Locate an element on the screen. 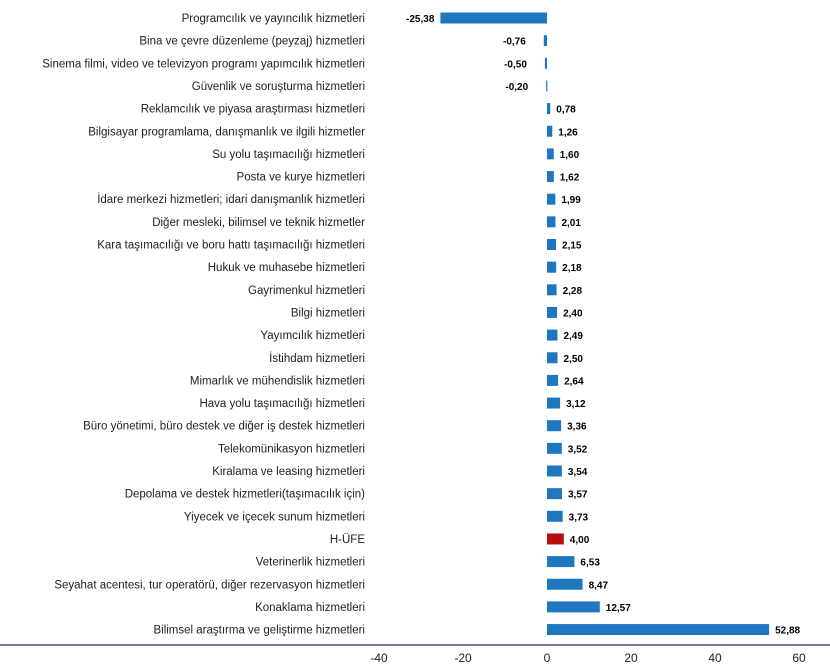  value-label: 2,50 is located at coordinates (574, 359).